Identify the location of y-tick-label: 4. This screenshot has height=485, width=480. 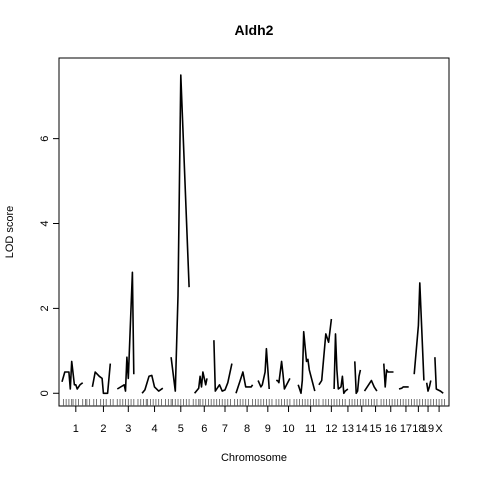
(45, 223).